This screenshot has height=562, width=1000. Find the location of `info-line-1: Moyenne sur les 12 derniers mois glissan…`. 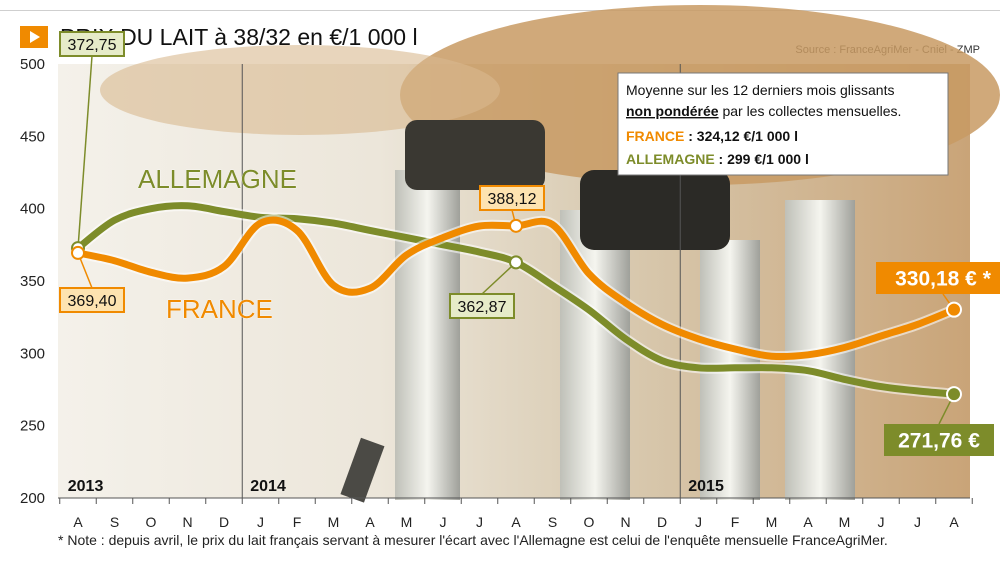

info-line-1: Moyenne sur les 12 derniers mois glissan… is located at coordinates (760, 90).